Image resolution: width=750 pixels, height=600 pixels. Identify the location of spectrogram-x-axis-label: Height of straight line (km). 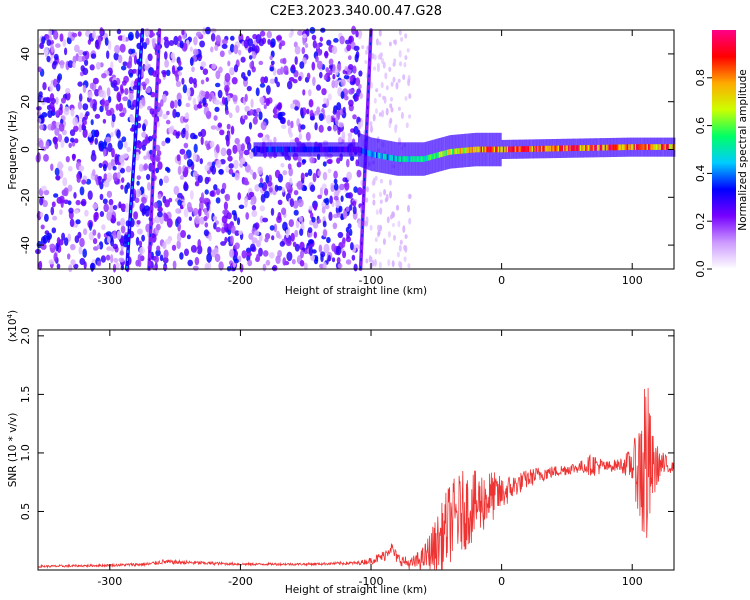
(356, 291).